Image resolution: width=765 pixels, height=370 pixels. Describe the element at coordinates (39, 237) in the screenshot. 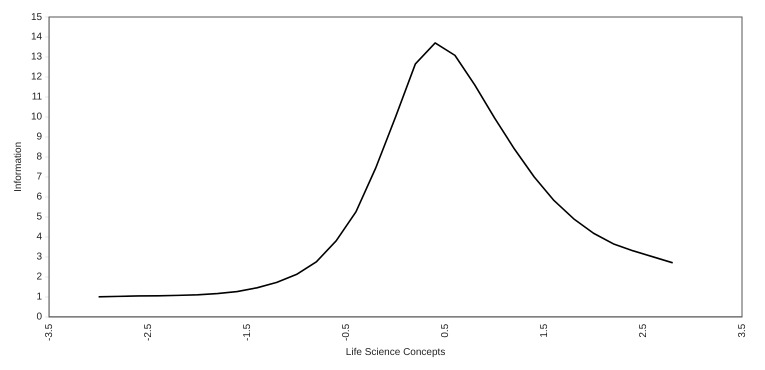

I see `y-tick-label: 4` at that location.